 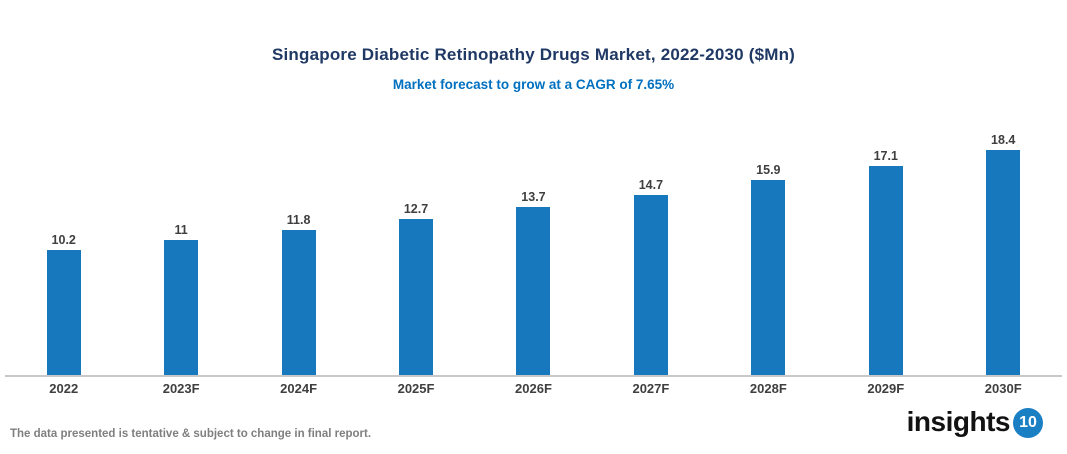 I want to click on logo-wordmark: insights, so click(x=958, y=421).